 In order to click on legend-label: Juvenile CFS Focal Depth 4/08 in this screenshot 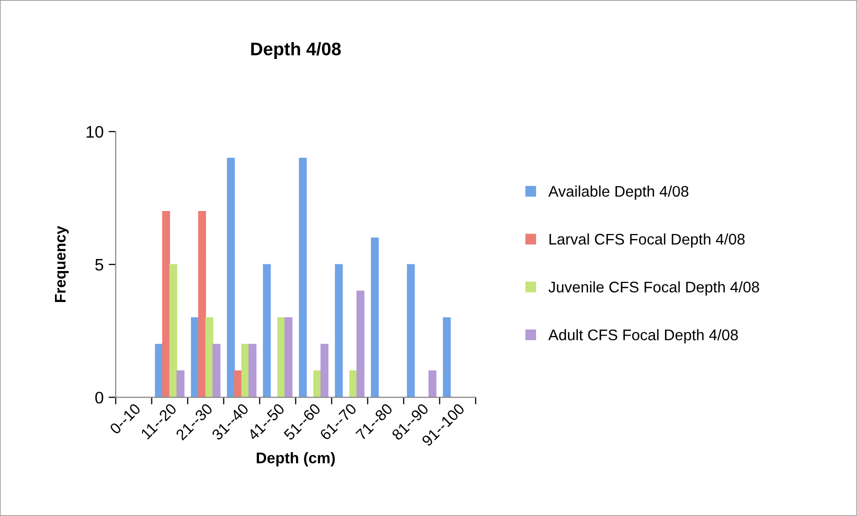, I will do `click(654, 288)`.